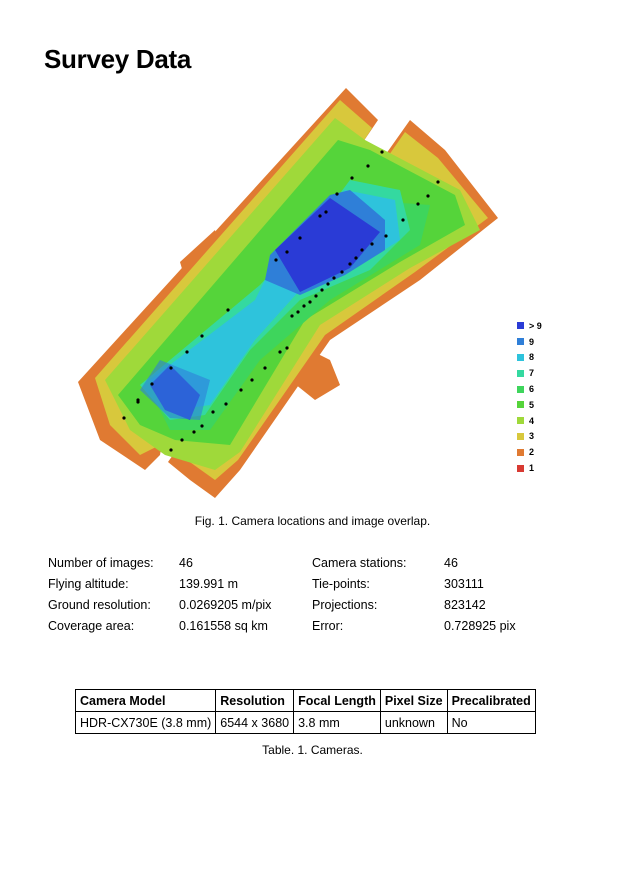  I want to click on legend-item: 9, so click(529, 342).